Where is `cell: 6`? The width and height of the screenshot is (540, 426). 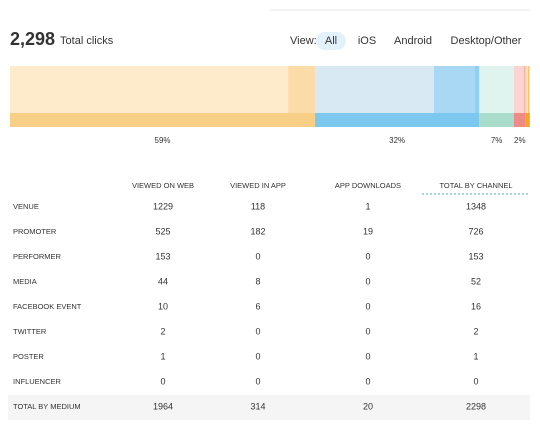 cell: 6 is located at coordinates (257, 306).